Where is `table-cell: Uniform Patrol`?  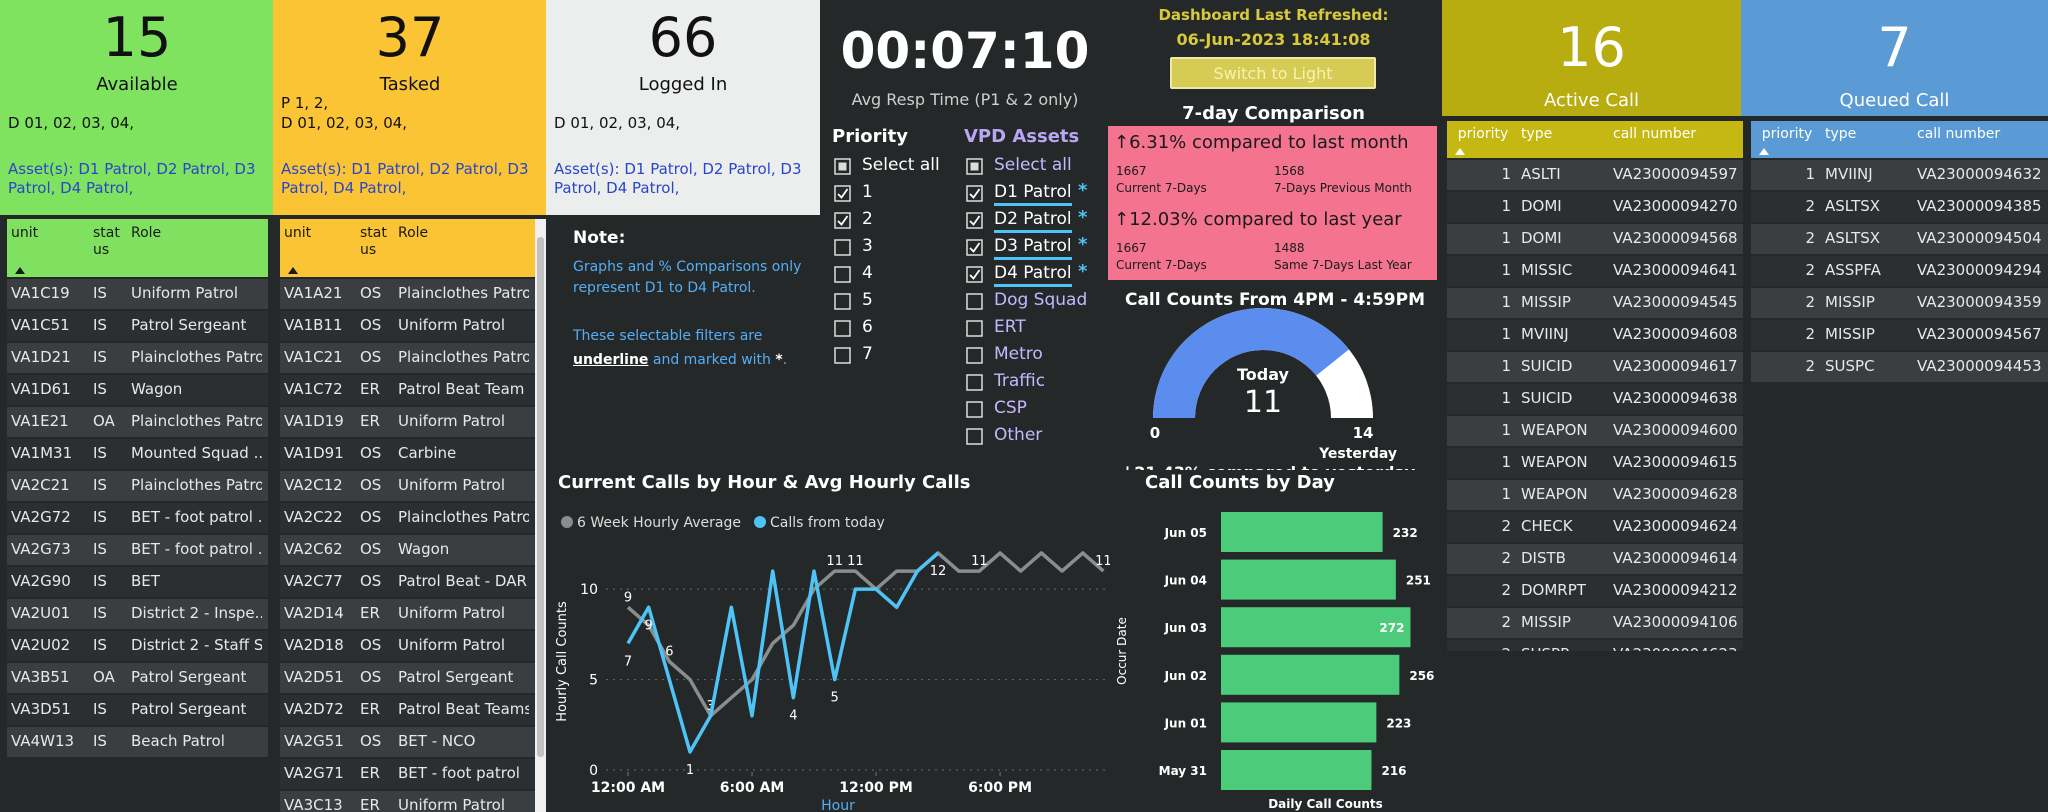
table-cell: Uniform Patrol is located at coordinates (452, 421).